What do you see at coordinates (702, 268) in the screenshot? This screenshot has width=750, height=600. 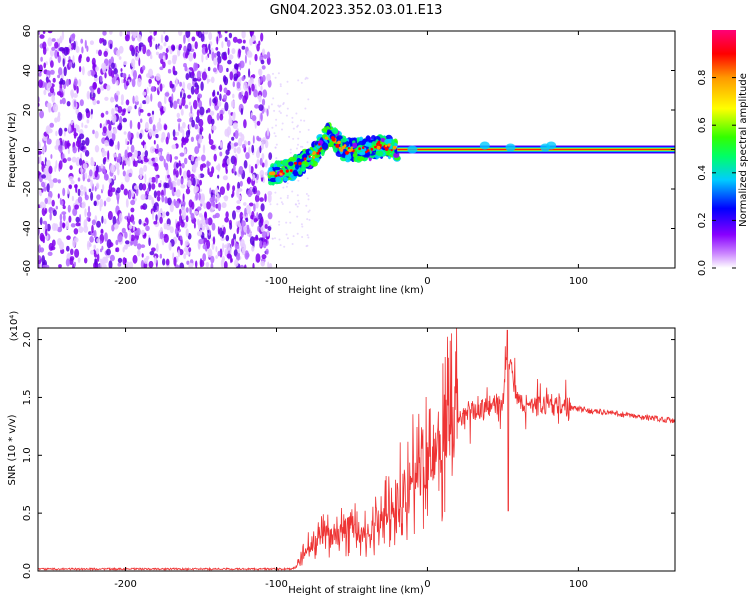 I see `colorbar-tick-label: 0.0` at bounding box center [702, 268].